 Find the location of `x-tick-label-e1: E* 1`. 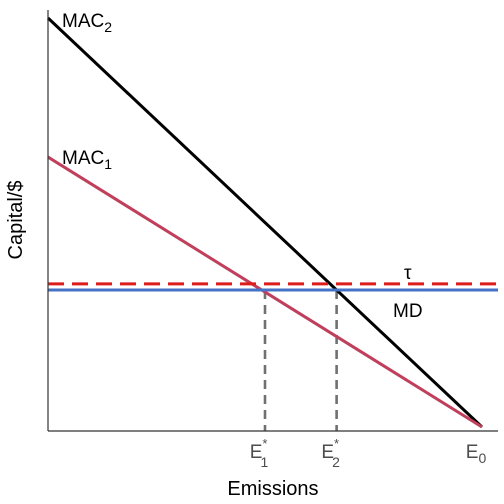

x-tick-label-e1: E* 1 is located at coordinates (259, 453).